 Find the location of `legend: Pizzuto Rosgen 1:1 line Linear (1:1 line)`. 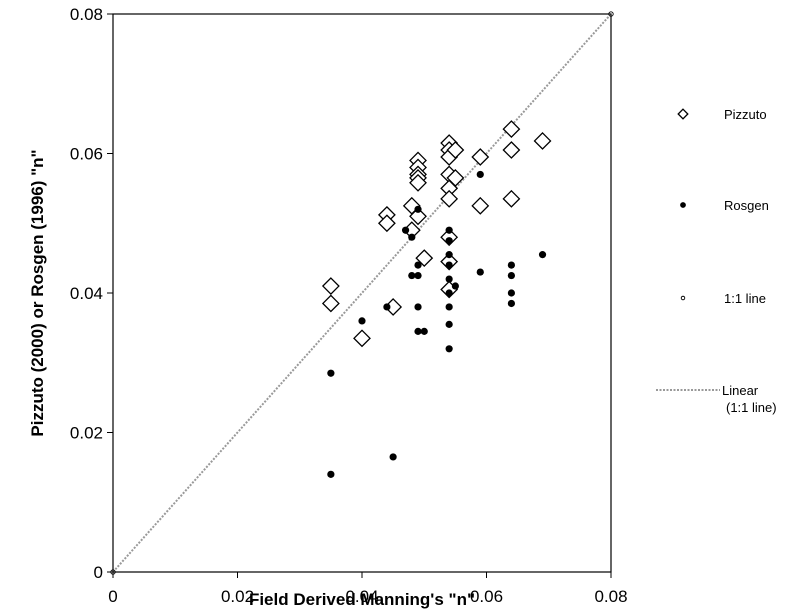

legend: Pizzuto Rosgen 1:1 line Linear (1:1 line) is located at coordinates (716, 261).